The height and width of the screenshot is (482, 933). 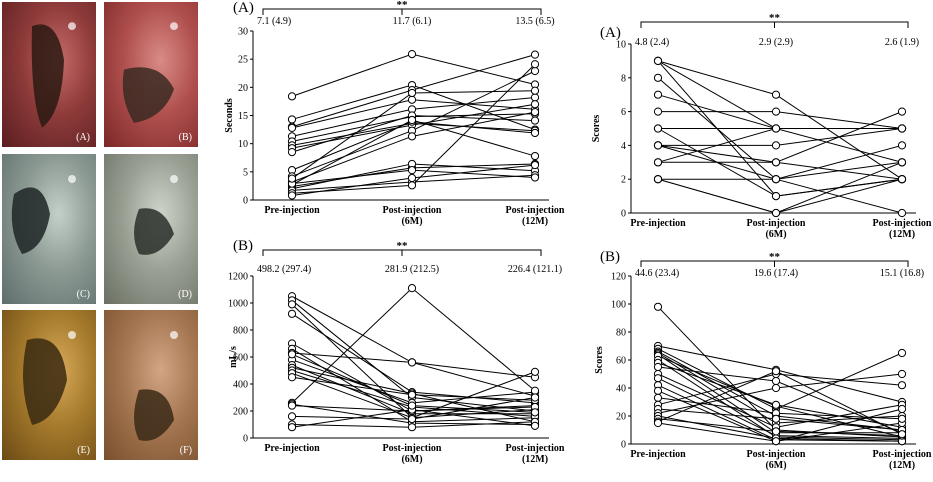 What do you see at coordinates (623, 180) in the screenshot?
I see `y-tick-label: 2` at bounding box center [623, 180].